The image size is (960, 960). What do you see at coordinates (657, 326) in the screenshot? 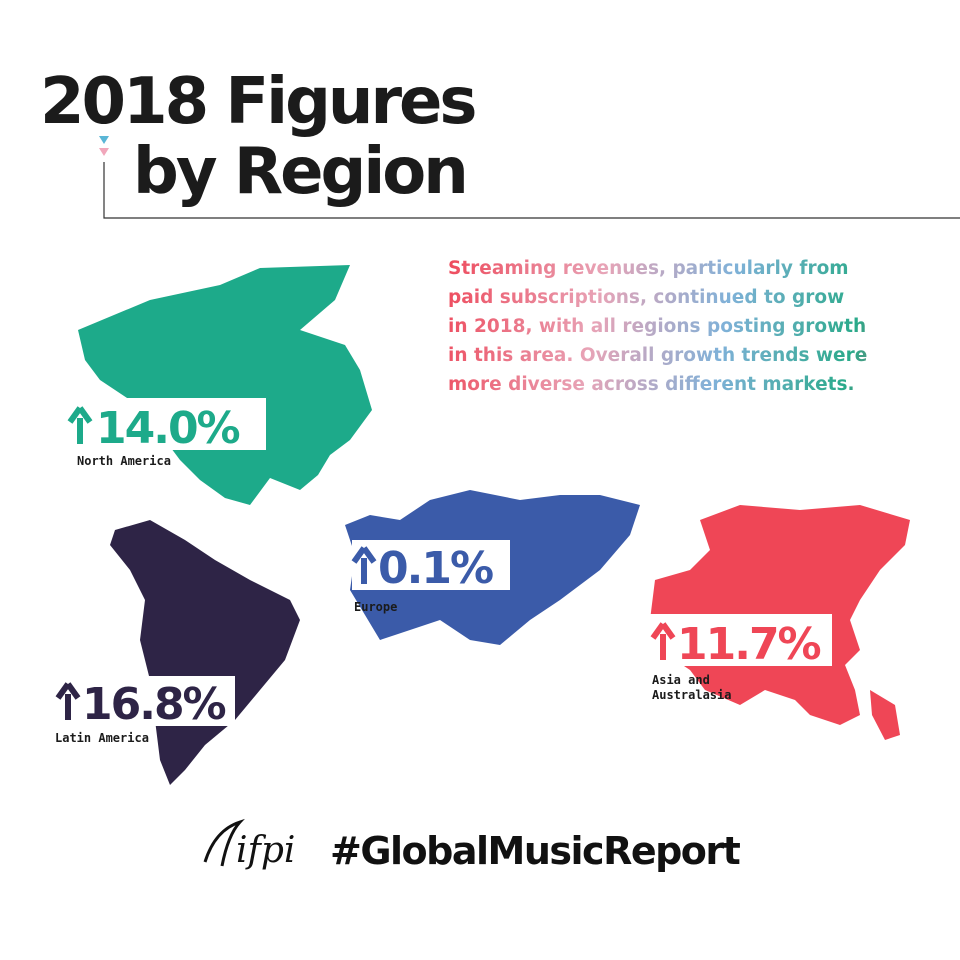
I see `description-line: in 2018, with all regions posting growth` at bounding box center [657, 326].